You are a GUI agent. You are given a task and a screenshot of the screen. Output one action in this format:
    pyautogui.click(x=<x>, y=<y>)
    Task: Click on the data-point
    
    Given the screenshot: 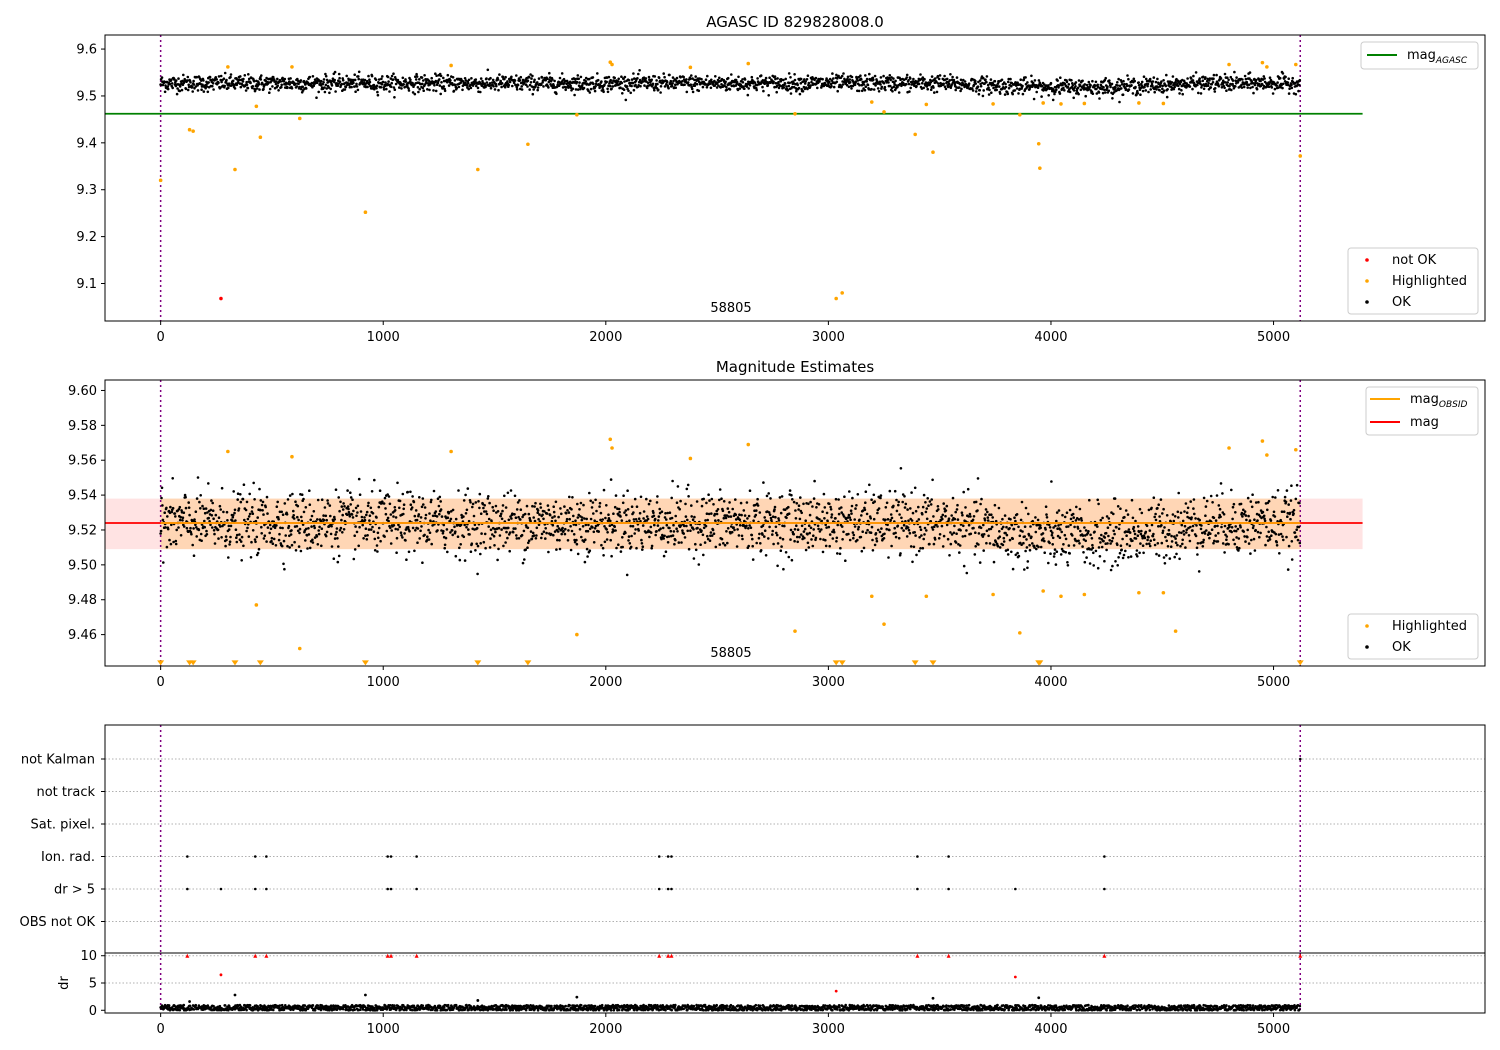 What is the action you would take?
    pyautogui.click(x=1038, y=143)
    